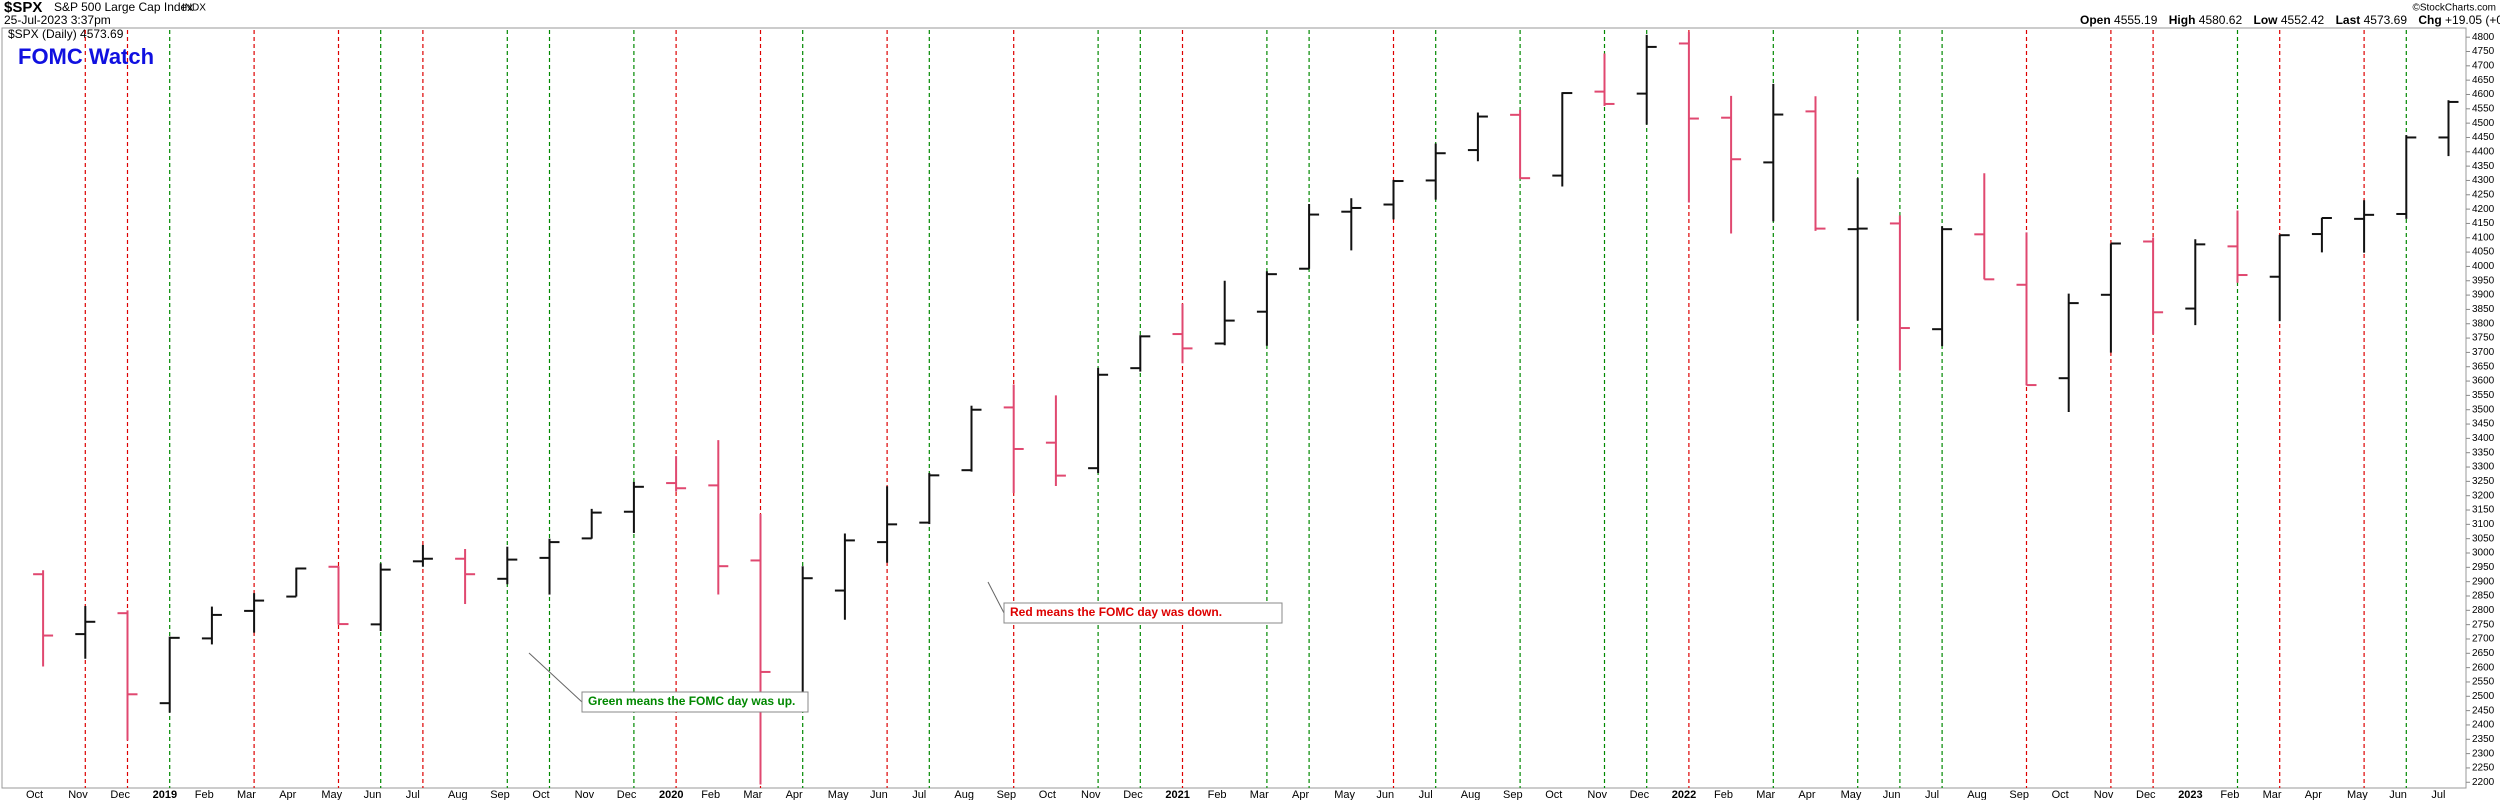  What do you see at coordinates (194, 8) in the screenshot?
I see `exchange: INDX` at bounding box center [194, 8].